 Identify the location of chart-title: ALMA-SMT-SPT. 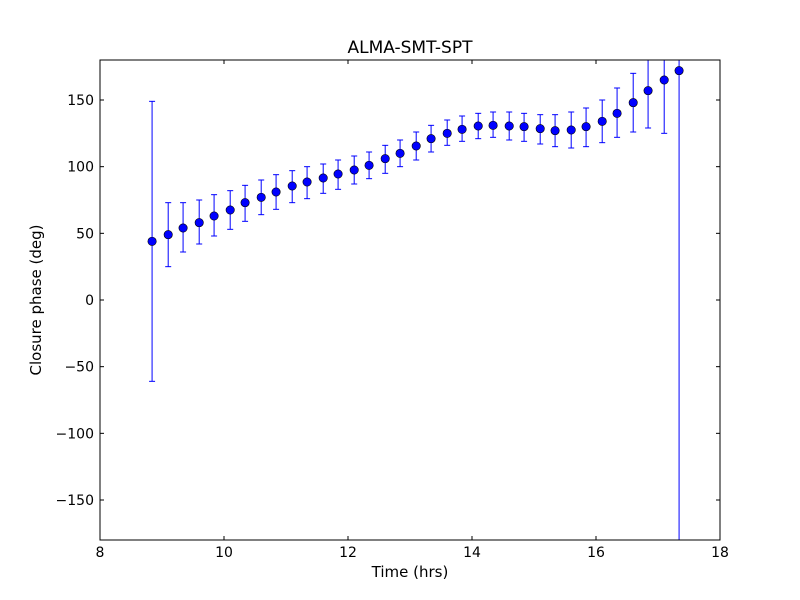
(410, 48).